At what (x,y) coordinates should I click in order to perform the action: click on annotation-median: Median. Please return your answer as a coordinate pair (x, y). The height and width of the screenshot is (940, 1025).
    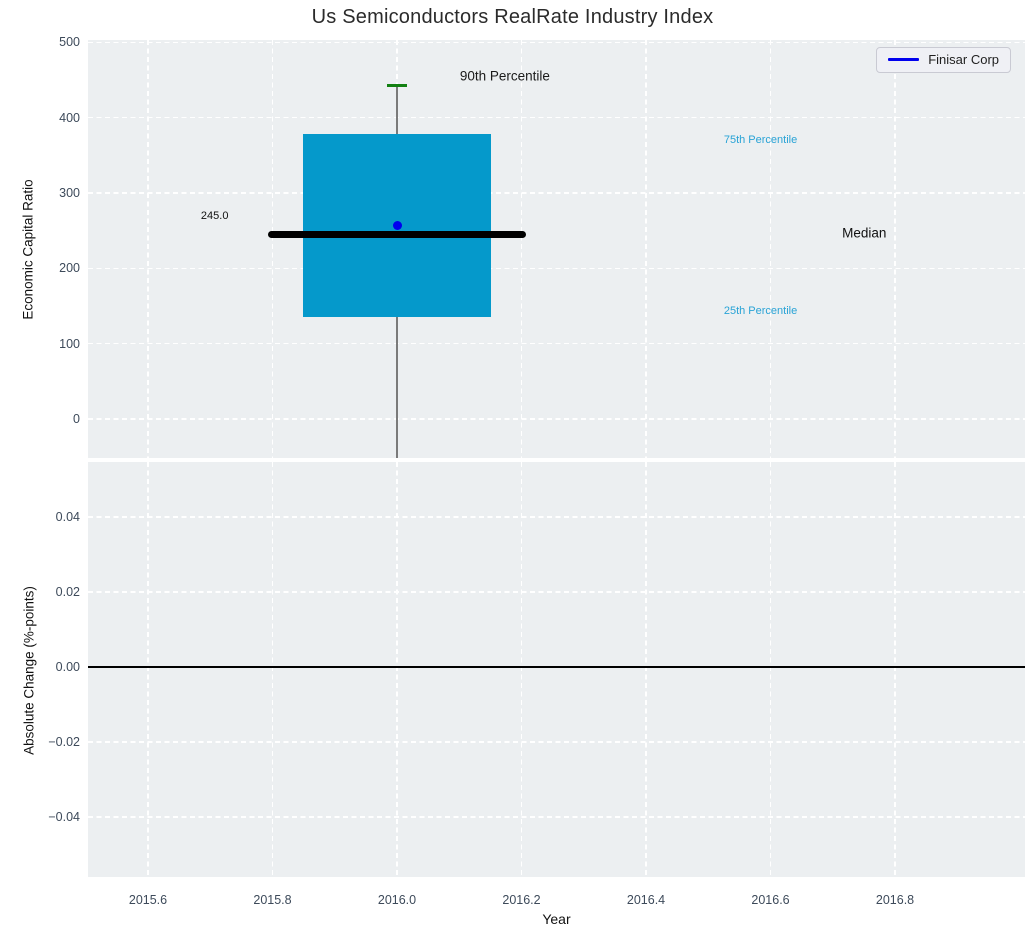
    Looking at the image, I should click on (864, 233).